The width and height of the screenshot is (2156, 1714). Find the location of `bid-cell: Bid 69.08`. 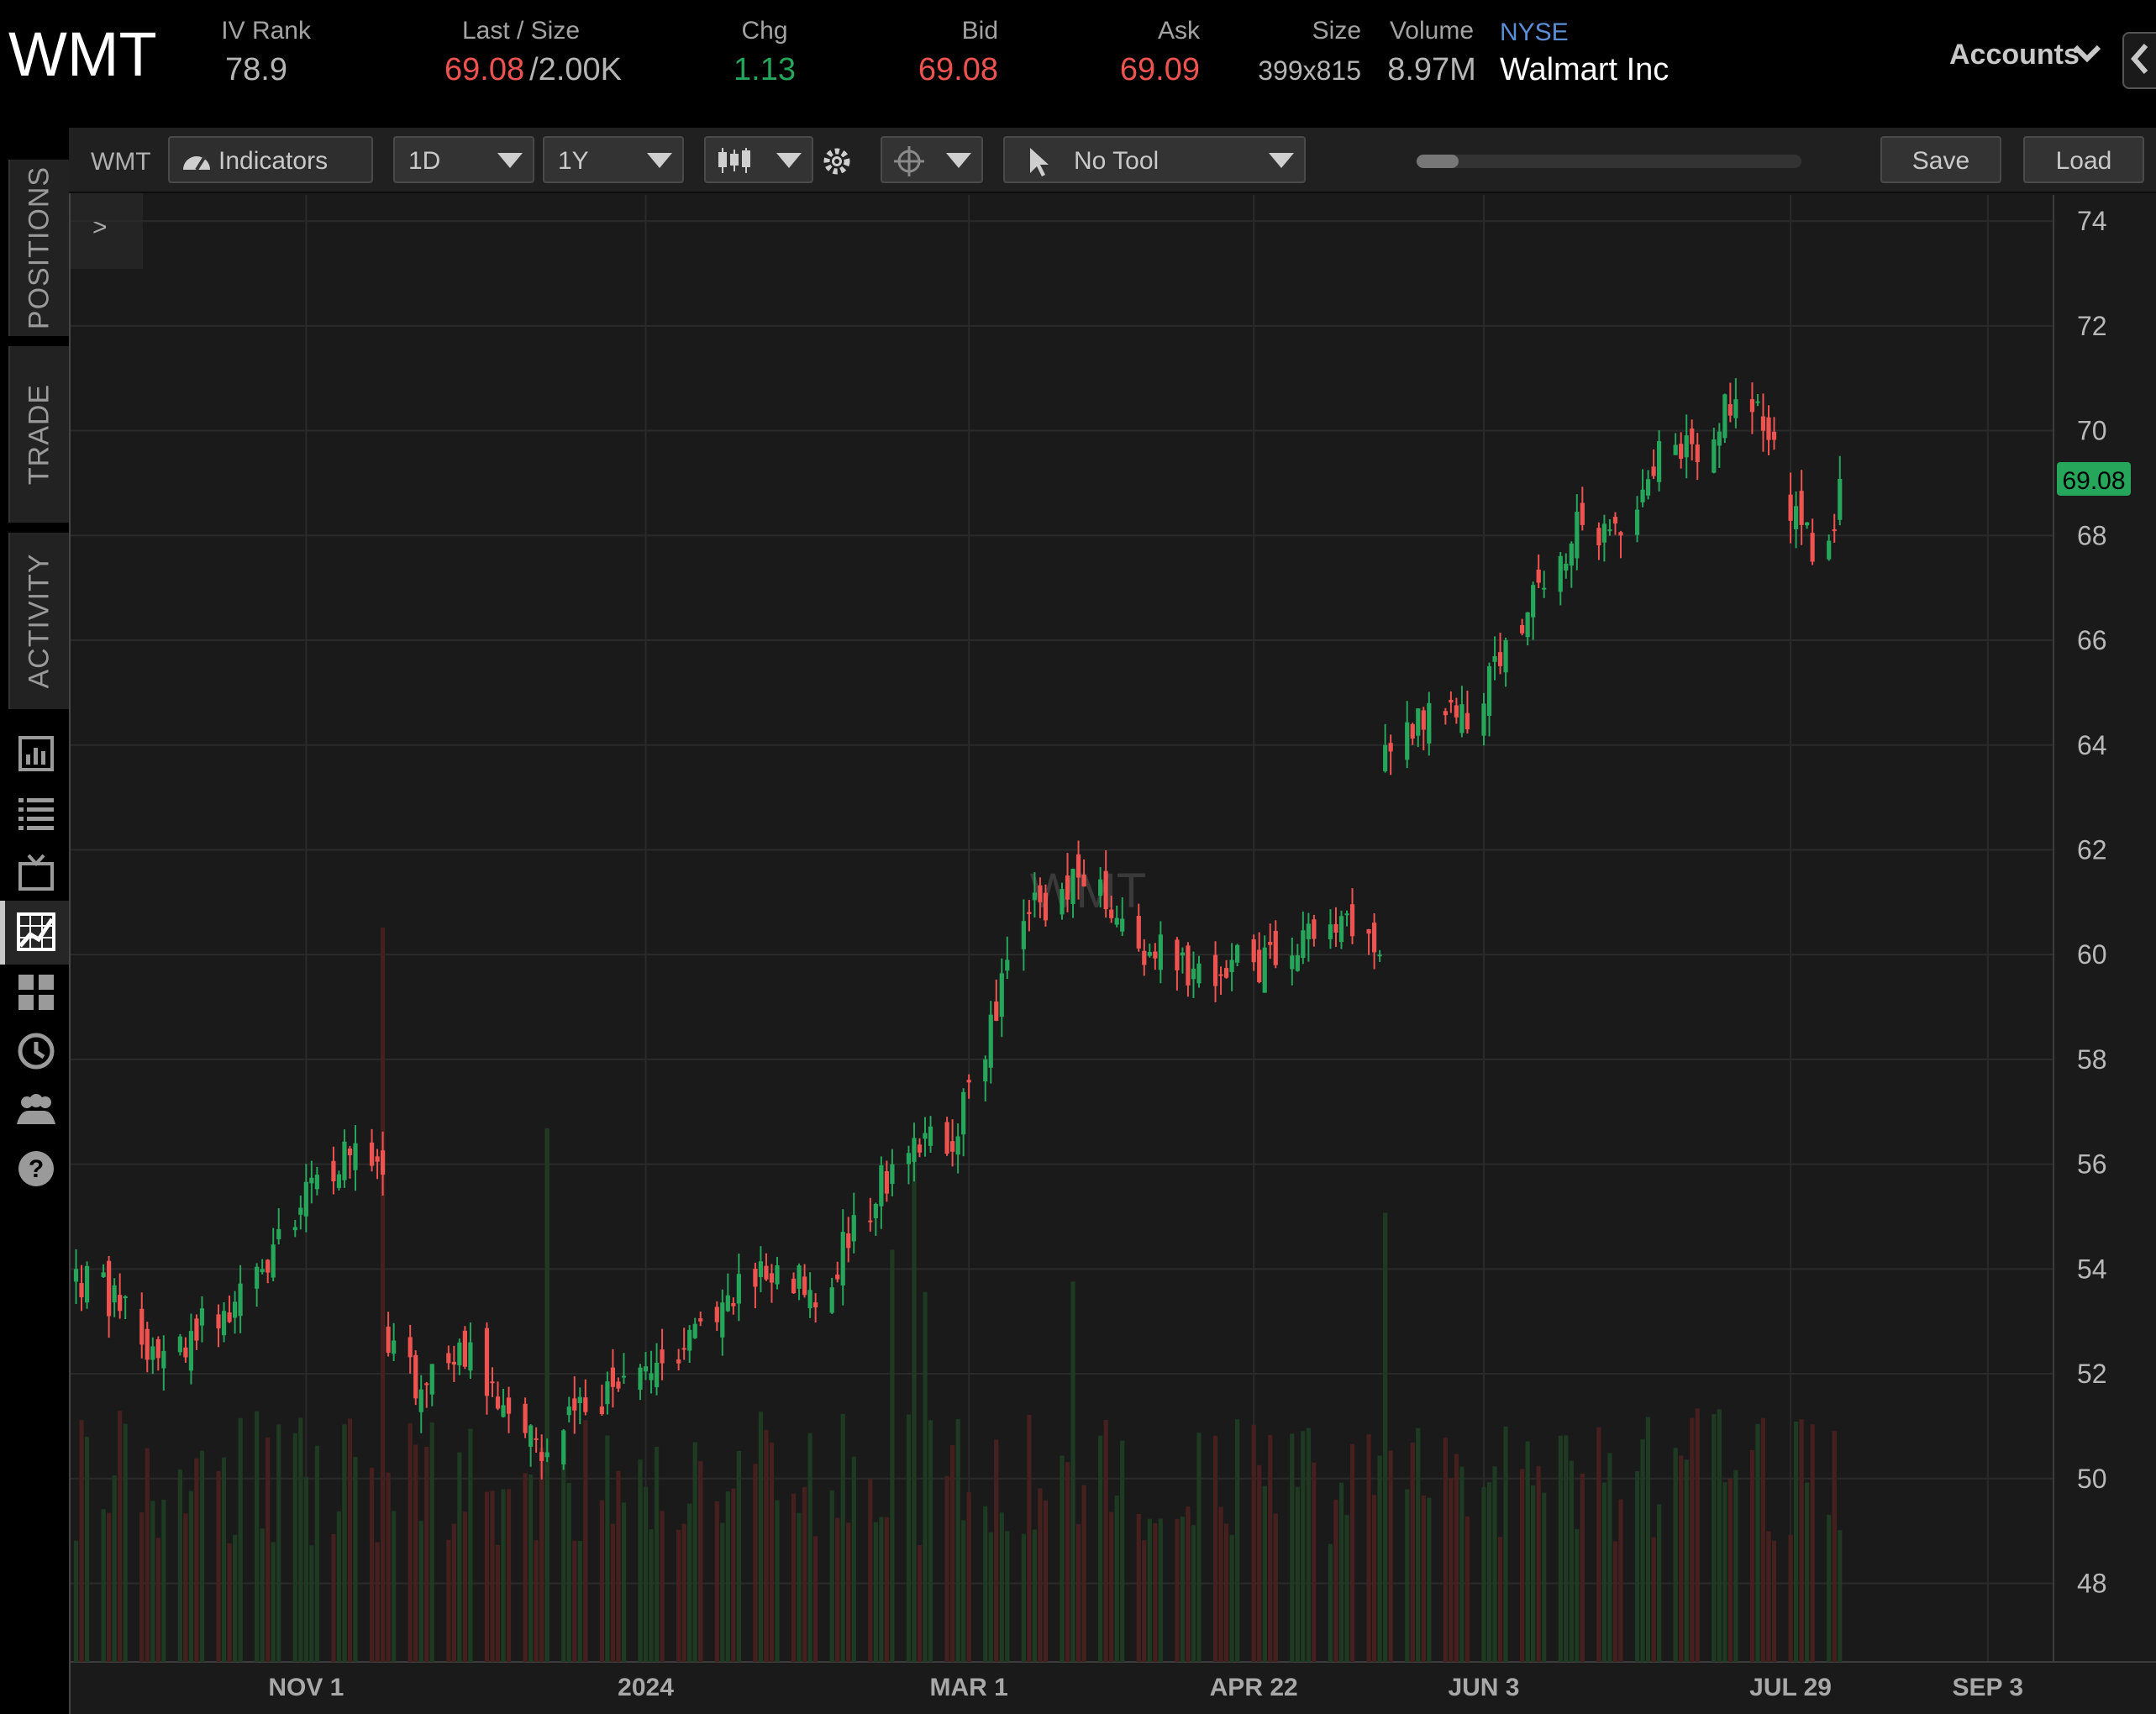

bid-cell: Bid 69.08 is located at coordinates (949, 52).